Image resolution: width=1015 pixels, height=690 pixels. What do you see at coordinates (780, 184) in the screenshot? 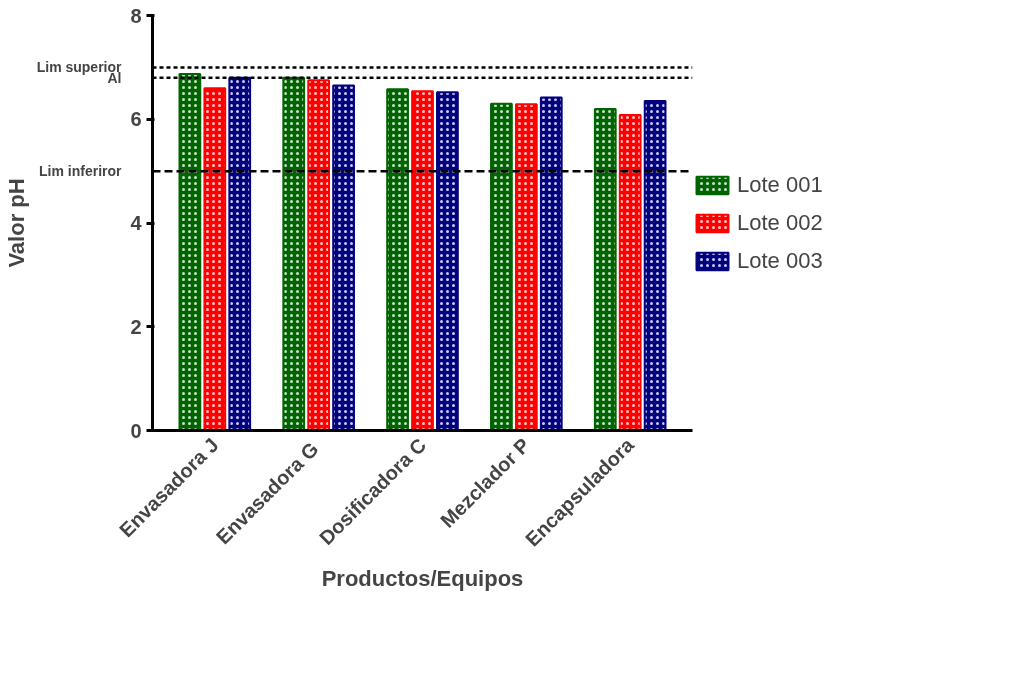
I see `legend-label: Lote 001` at bounding box center [780, 184].